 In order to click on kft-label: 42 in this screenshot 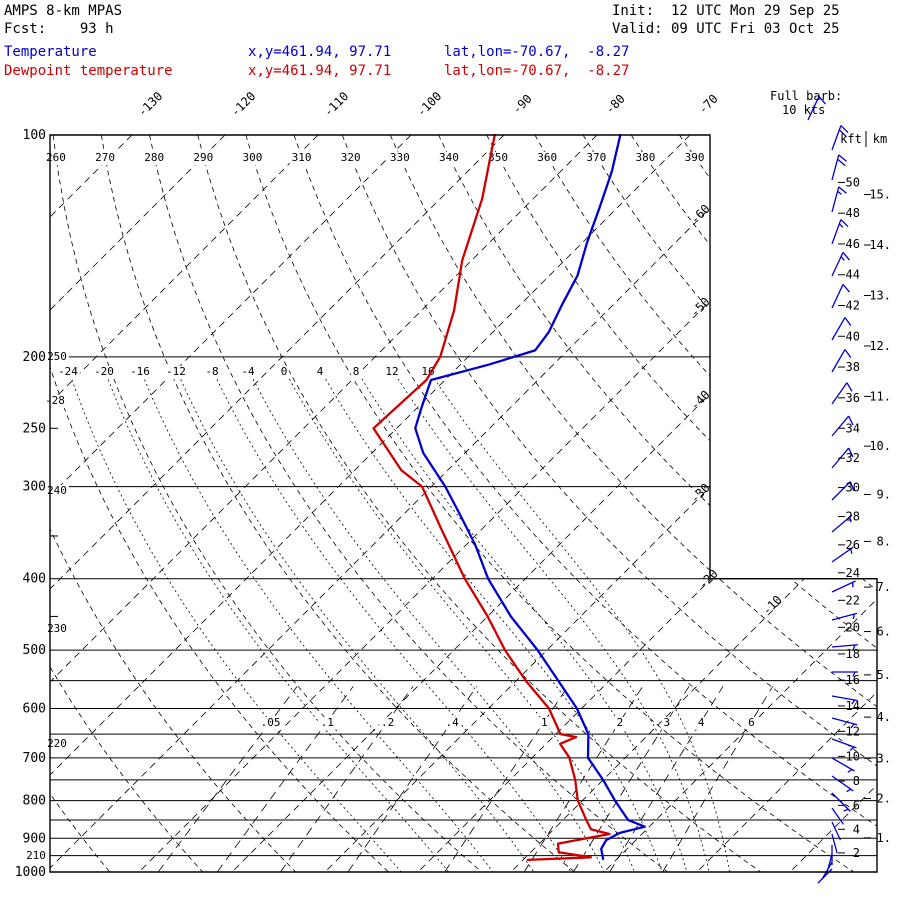, I will do `click(853, 306)`.